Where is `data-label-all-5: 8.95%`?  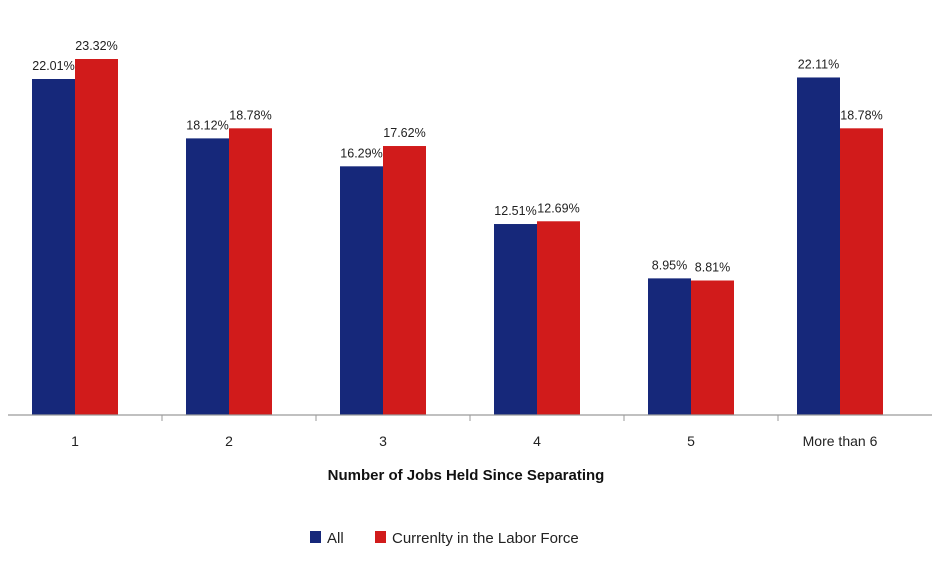 data-label-all-5: 8.95% is located at coordinates (669, 265).